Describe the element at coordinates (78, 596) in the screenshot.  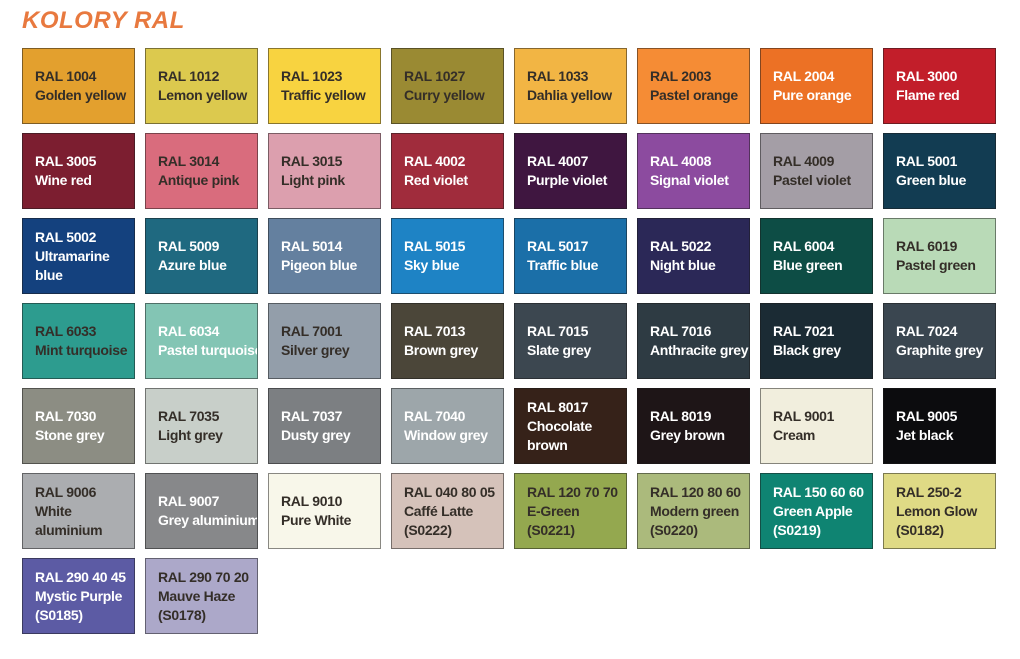
I see `color-swatch: RAL 290 40 45 Mystic Purple (S0185)` at that location.